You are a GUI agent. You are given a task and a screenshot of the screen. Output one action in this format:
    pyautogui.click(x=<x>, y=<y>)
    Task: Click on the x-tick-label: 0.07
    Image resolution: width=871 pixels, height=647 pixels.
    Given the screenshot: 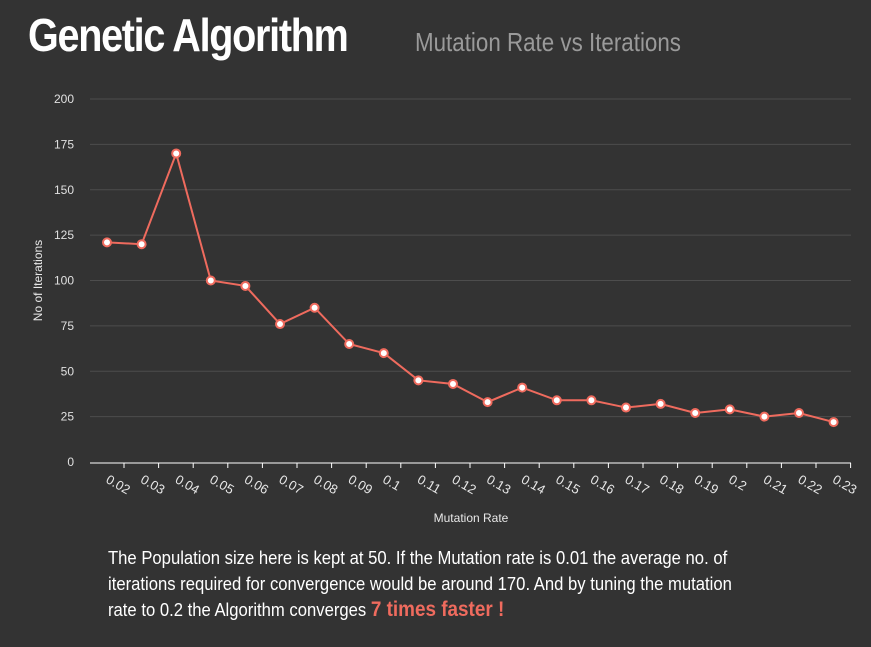 What is the action you would take?
    pyautogui.click(x=291, y=485)
    